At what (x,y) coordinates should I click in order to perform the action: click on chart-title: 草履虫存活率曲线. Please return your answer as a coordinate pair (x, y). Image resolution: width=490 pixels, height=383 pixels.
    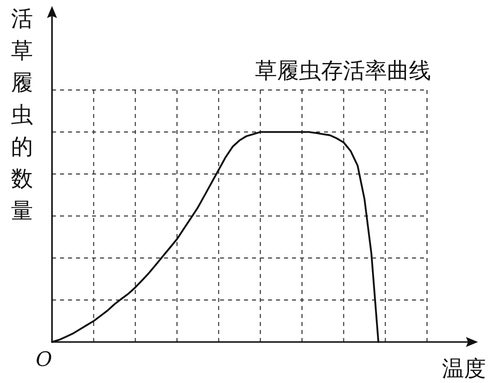
    Looking at the image, I should click on (343, 71).